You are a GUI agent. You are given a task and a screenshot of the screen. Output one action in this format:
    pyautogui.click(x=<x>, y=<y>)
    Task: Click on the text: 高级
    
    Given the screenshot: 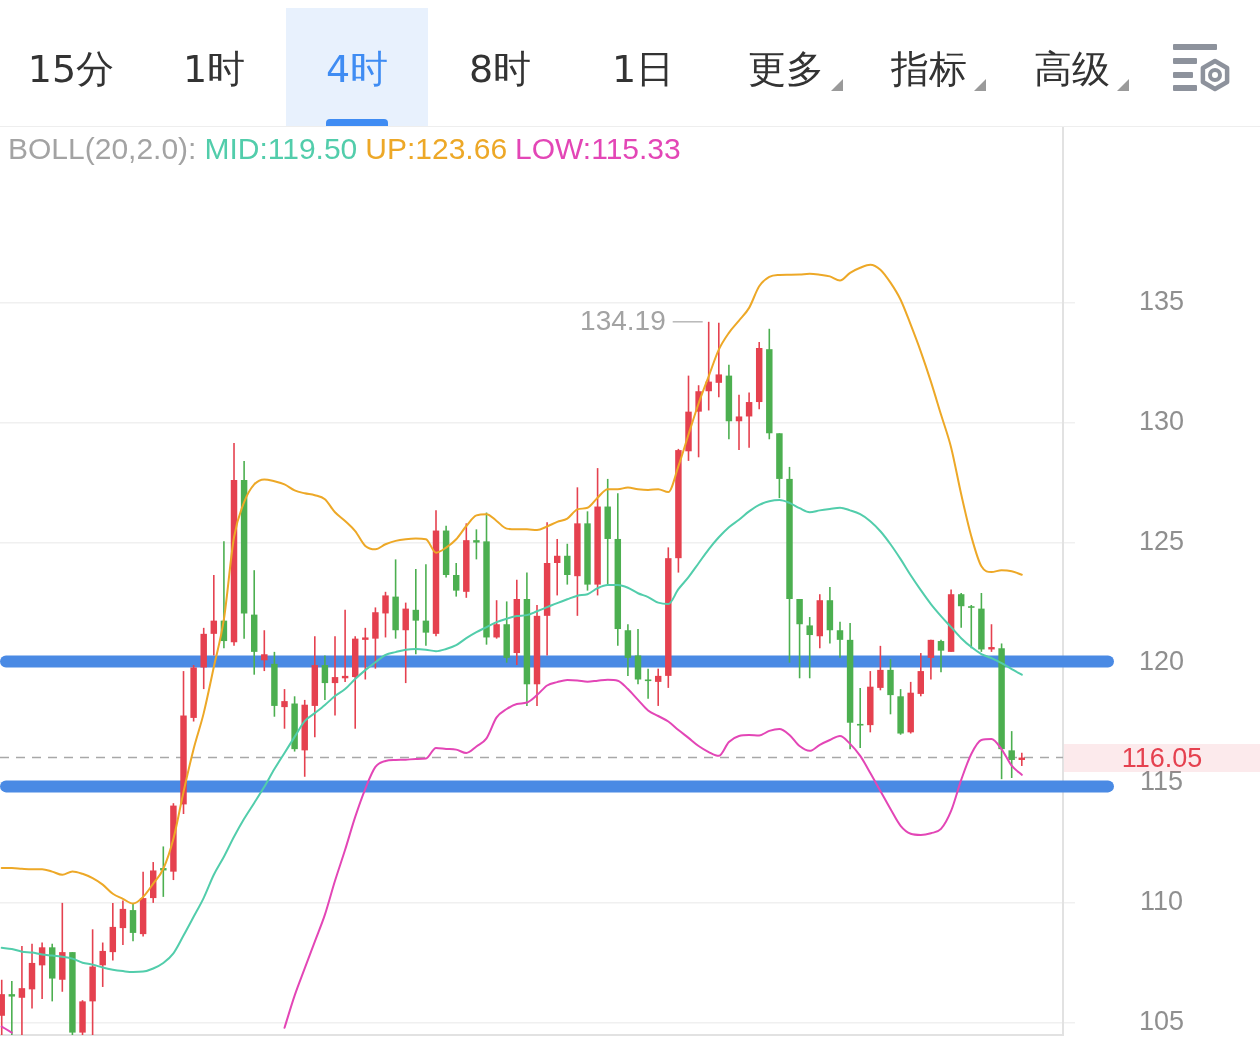 What is the action you would take?
    pyautogui.click(x=1072, y=69)
    